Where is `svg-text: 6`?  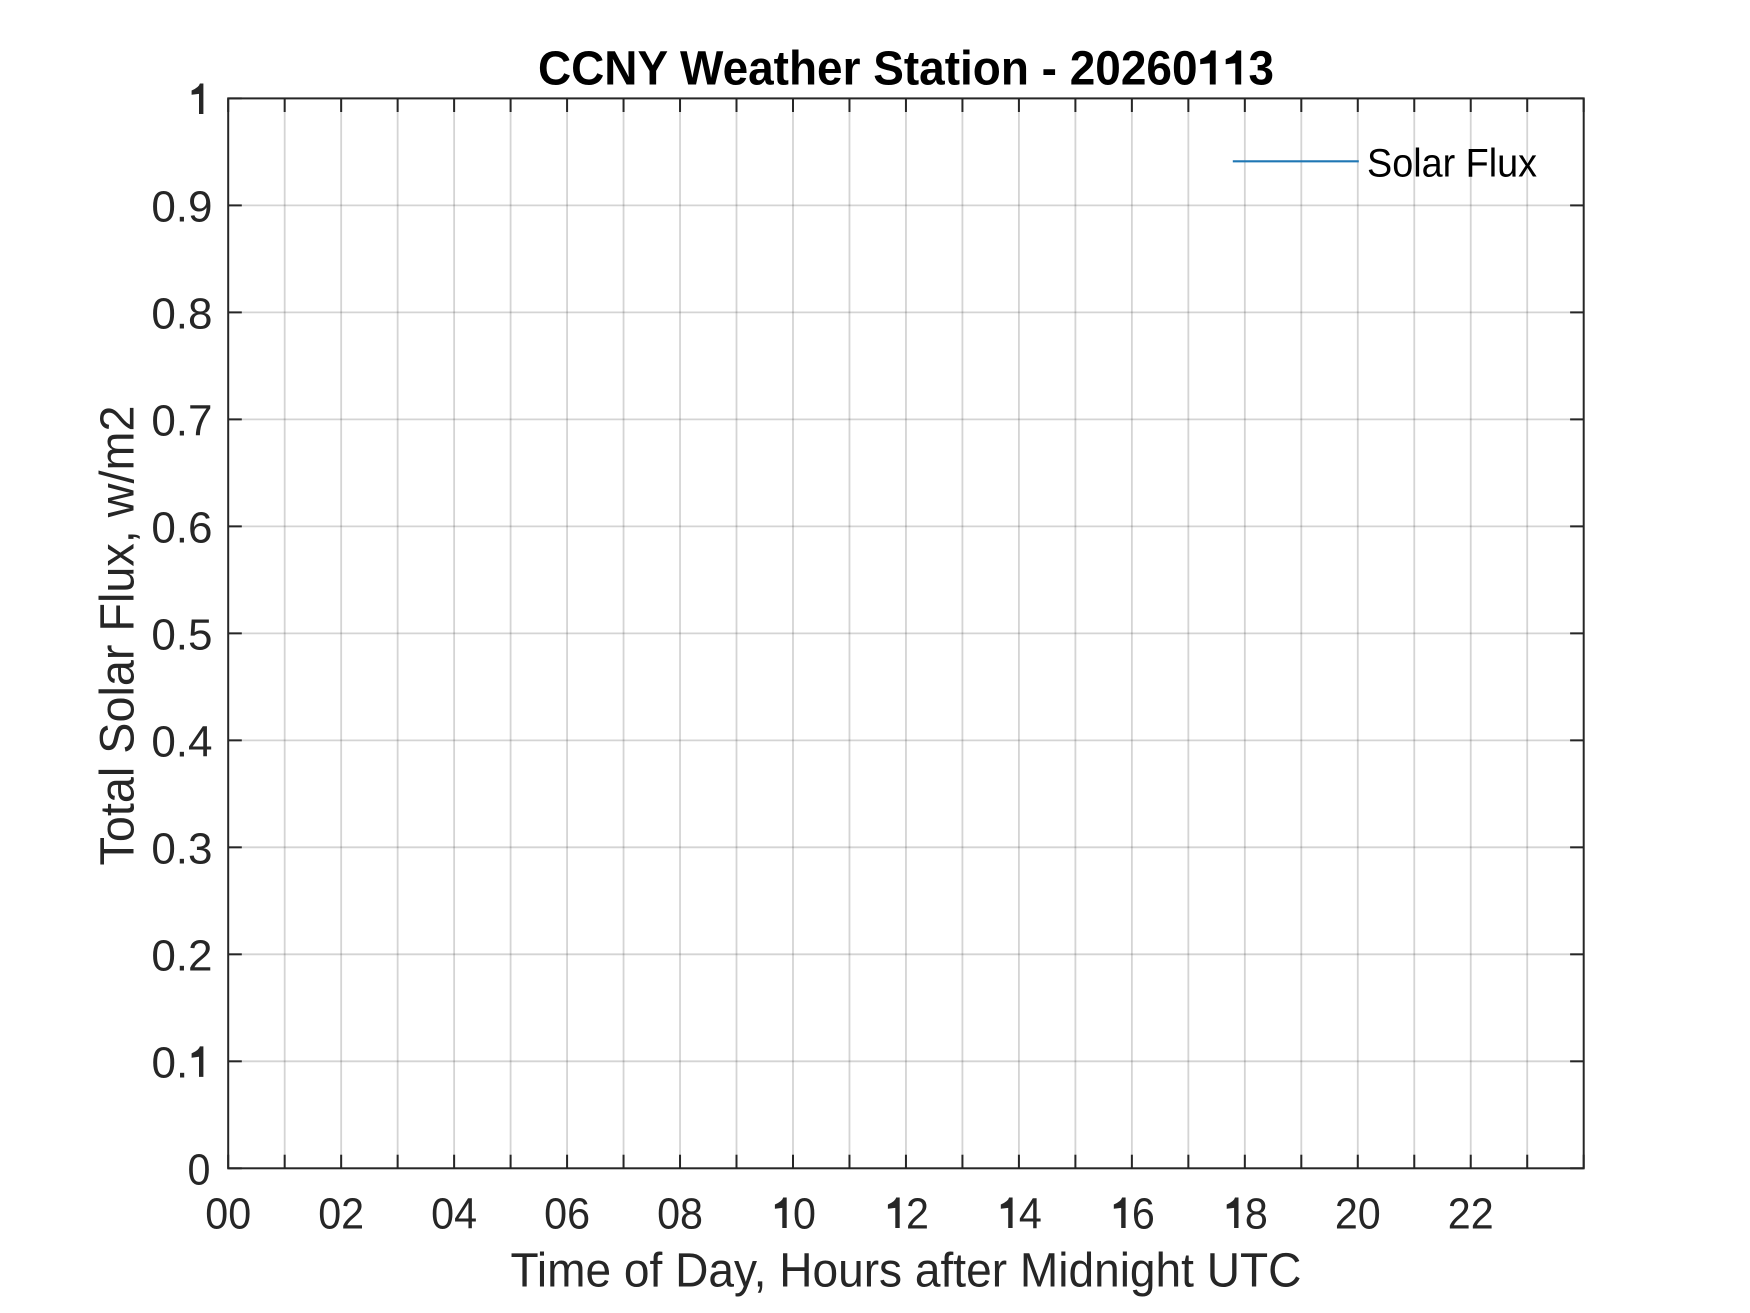 svg-text: 6 is located at coordinates (1143, 1213).